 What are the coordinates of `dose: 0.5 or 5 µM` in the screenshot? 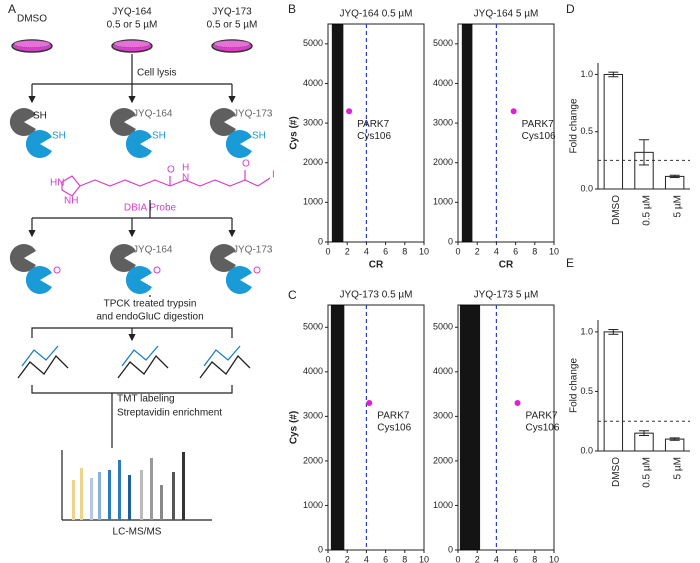 It's located at (232, 25).